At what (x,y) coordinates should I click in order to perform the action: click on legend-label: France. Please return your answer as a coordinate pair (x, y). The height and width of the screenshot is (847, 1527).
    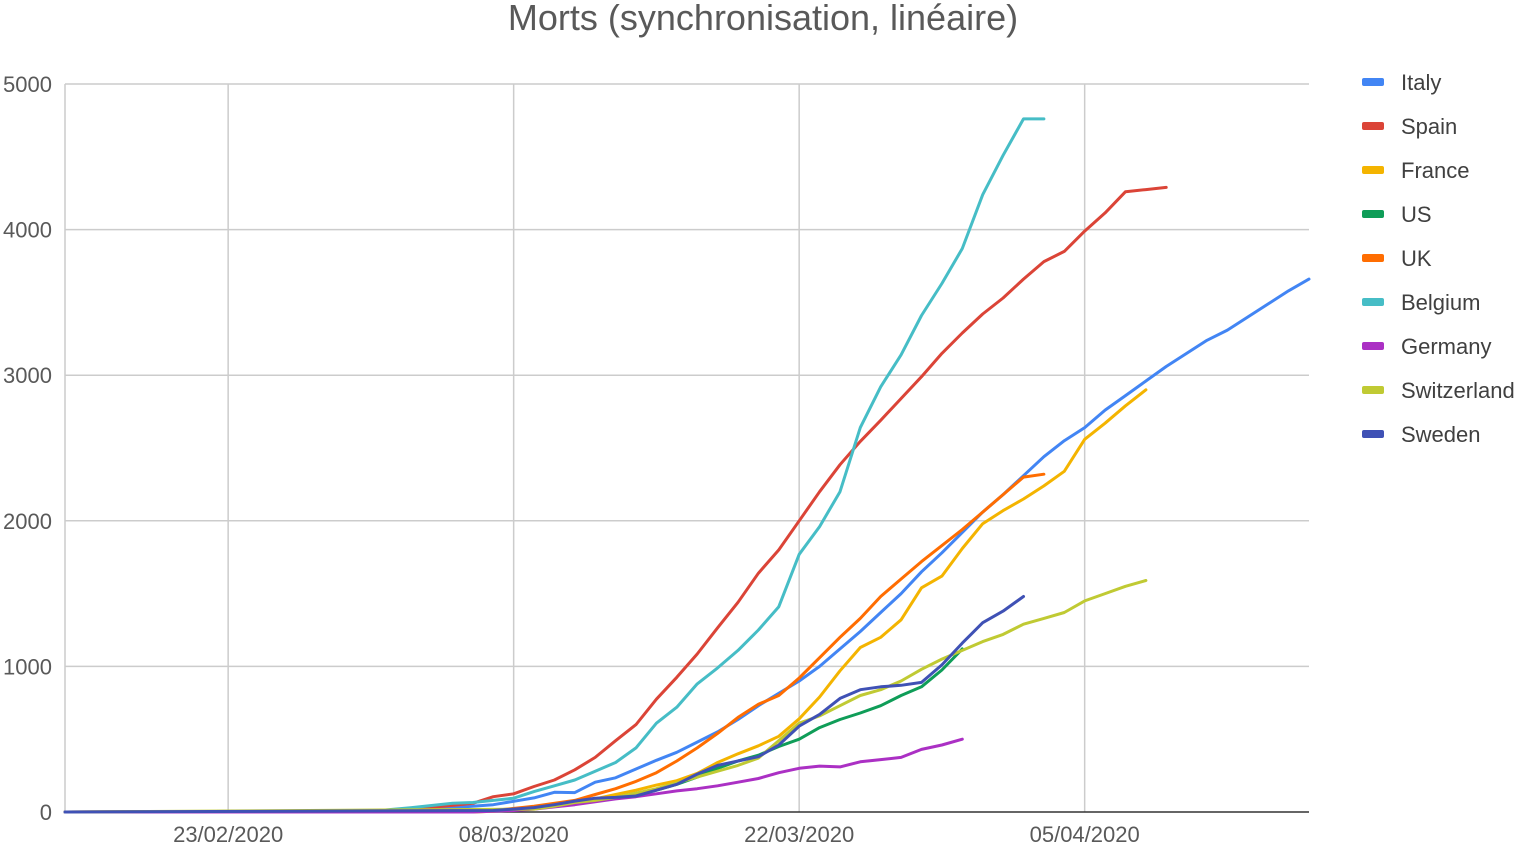
    Looking at the image, I should click on (1435, 170).